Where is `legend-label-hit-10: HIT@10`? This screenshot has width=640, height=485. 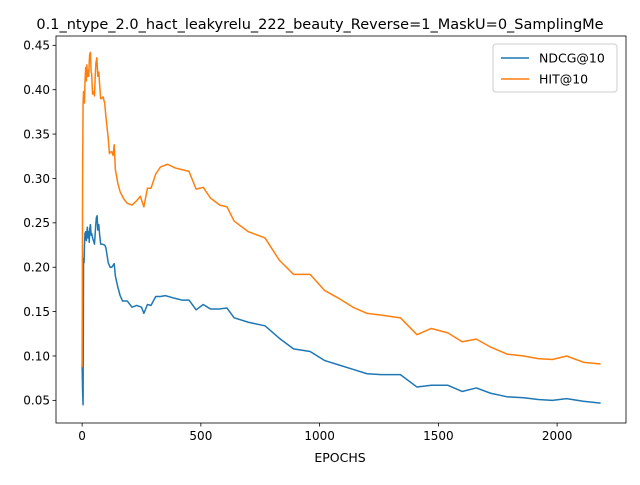 legend-label-hit-10: HIT@10 is located at coordinates (563, 79).